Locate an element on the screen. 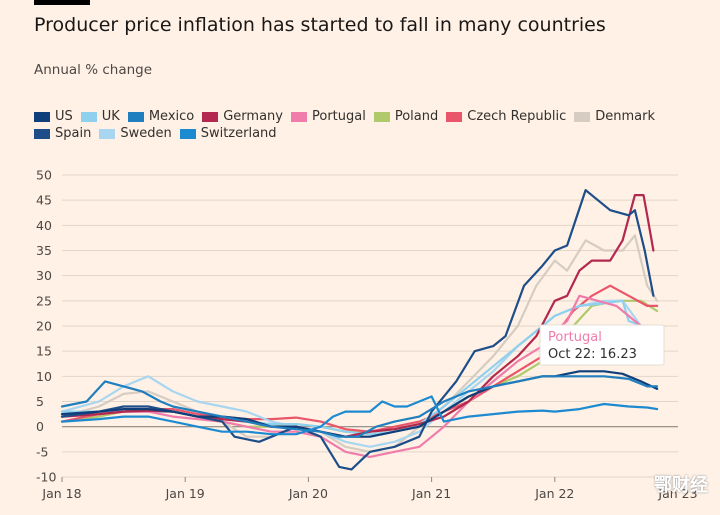 The height and width of the screenshot is (515, 720). y-tick-label: 0 is located at coordinates (40, 426).